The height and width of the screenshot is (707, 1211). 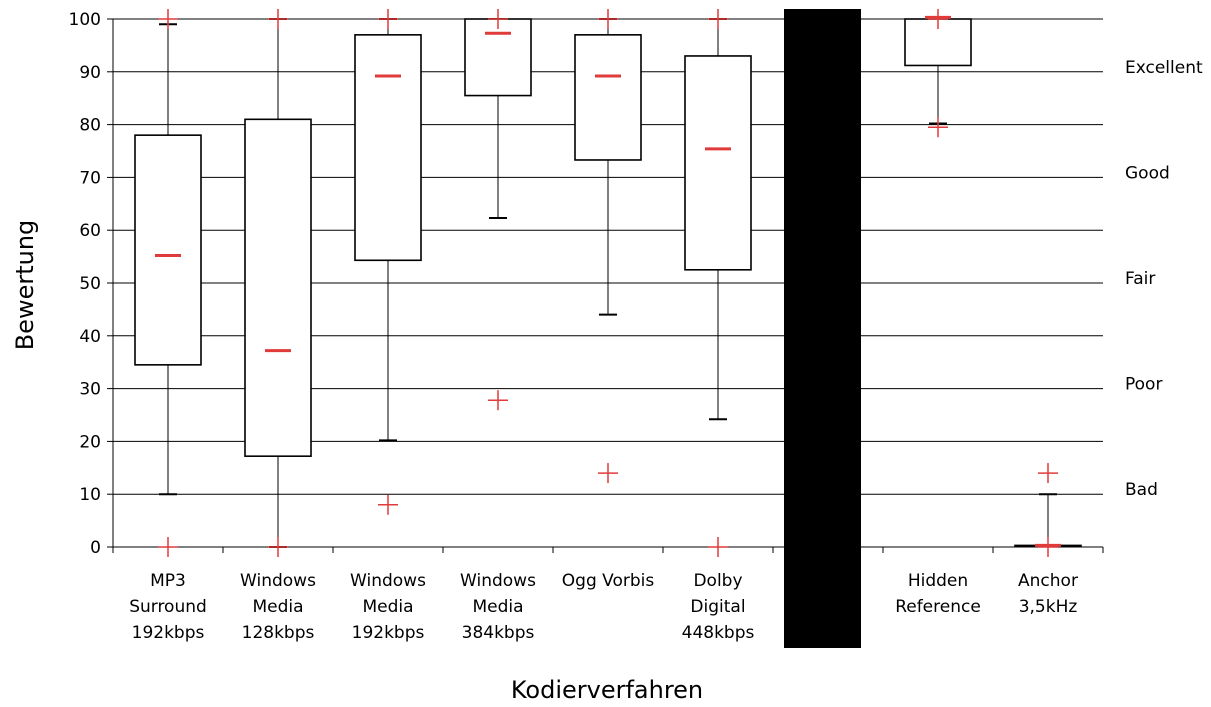 I want to click on y-tick-label: 50, so click(x=90, y=284).